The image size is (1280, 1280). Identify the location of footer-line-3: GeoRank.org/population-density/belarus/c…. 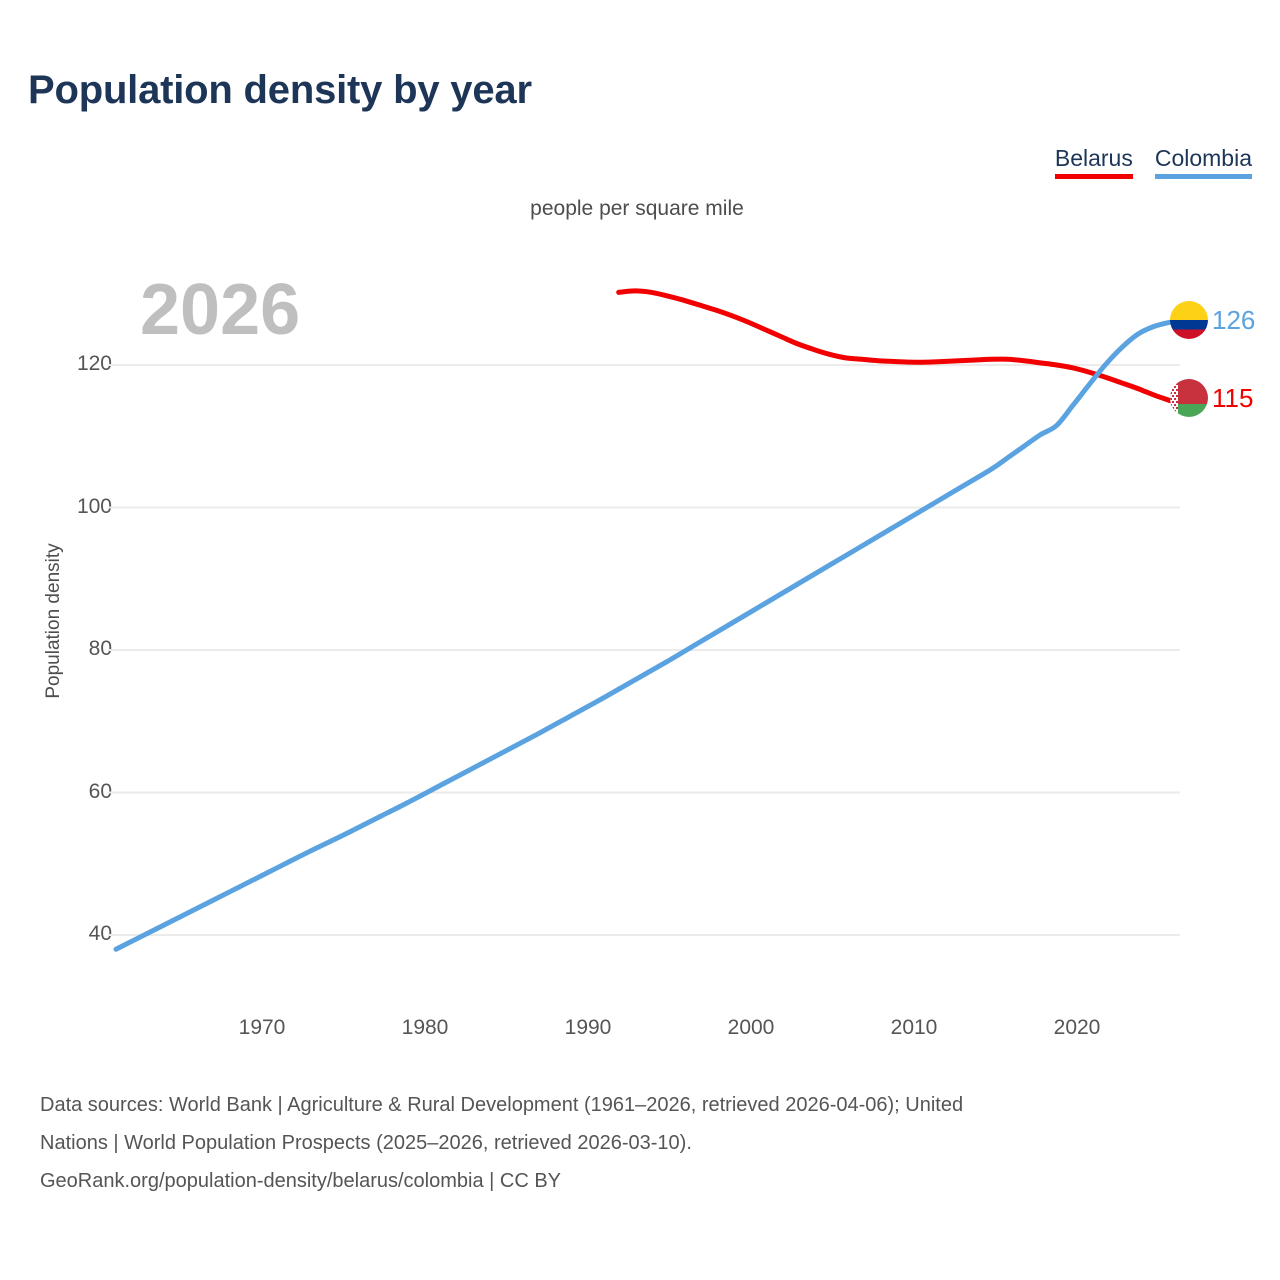
(301, 1181).